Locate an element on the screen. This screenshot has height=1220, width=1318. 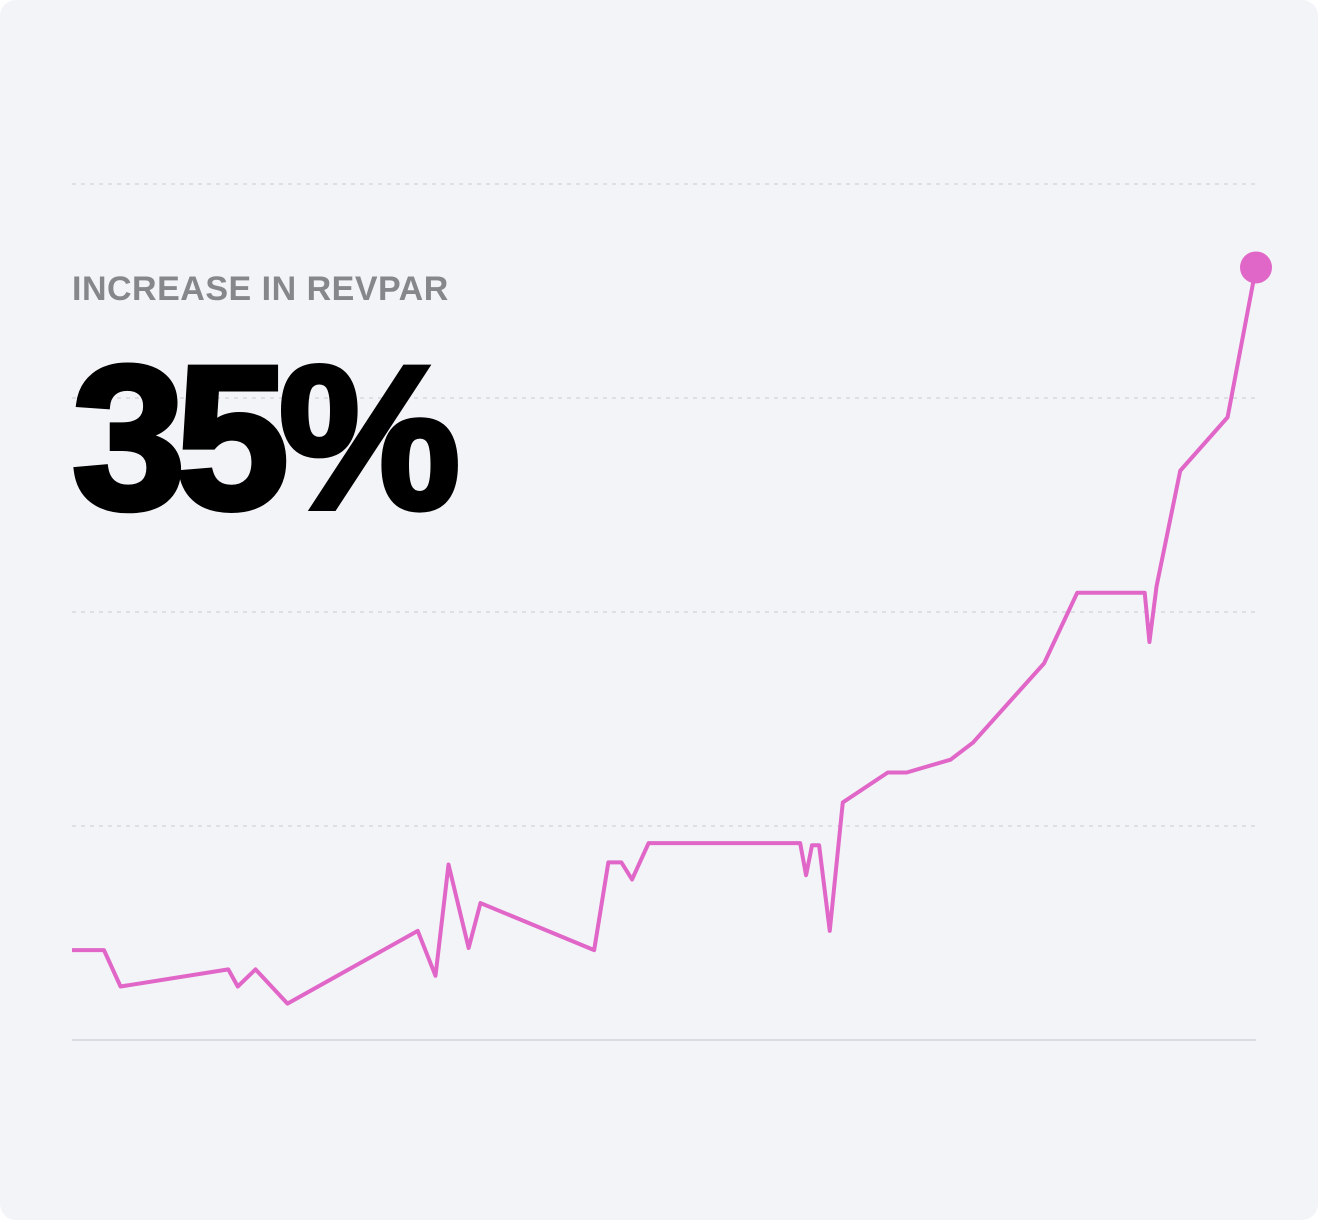
end-point is located at coordinates (1256, 267).